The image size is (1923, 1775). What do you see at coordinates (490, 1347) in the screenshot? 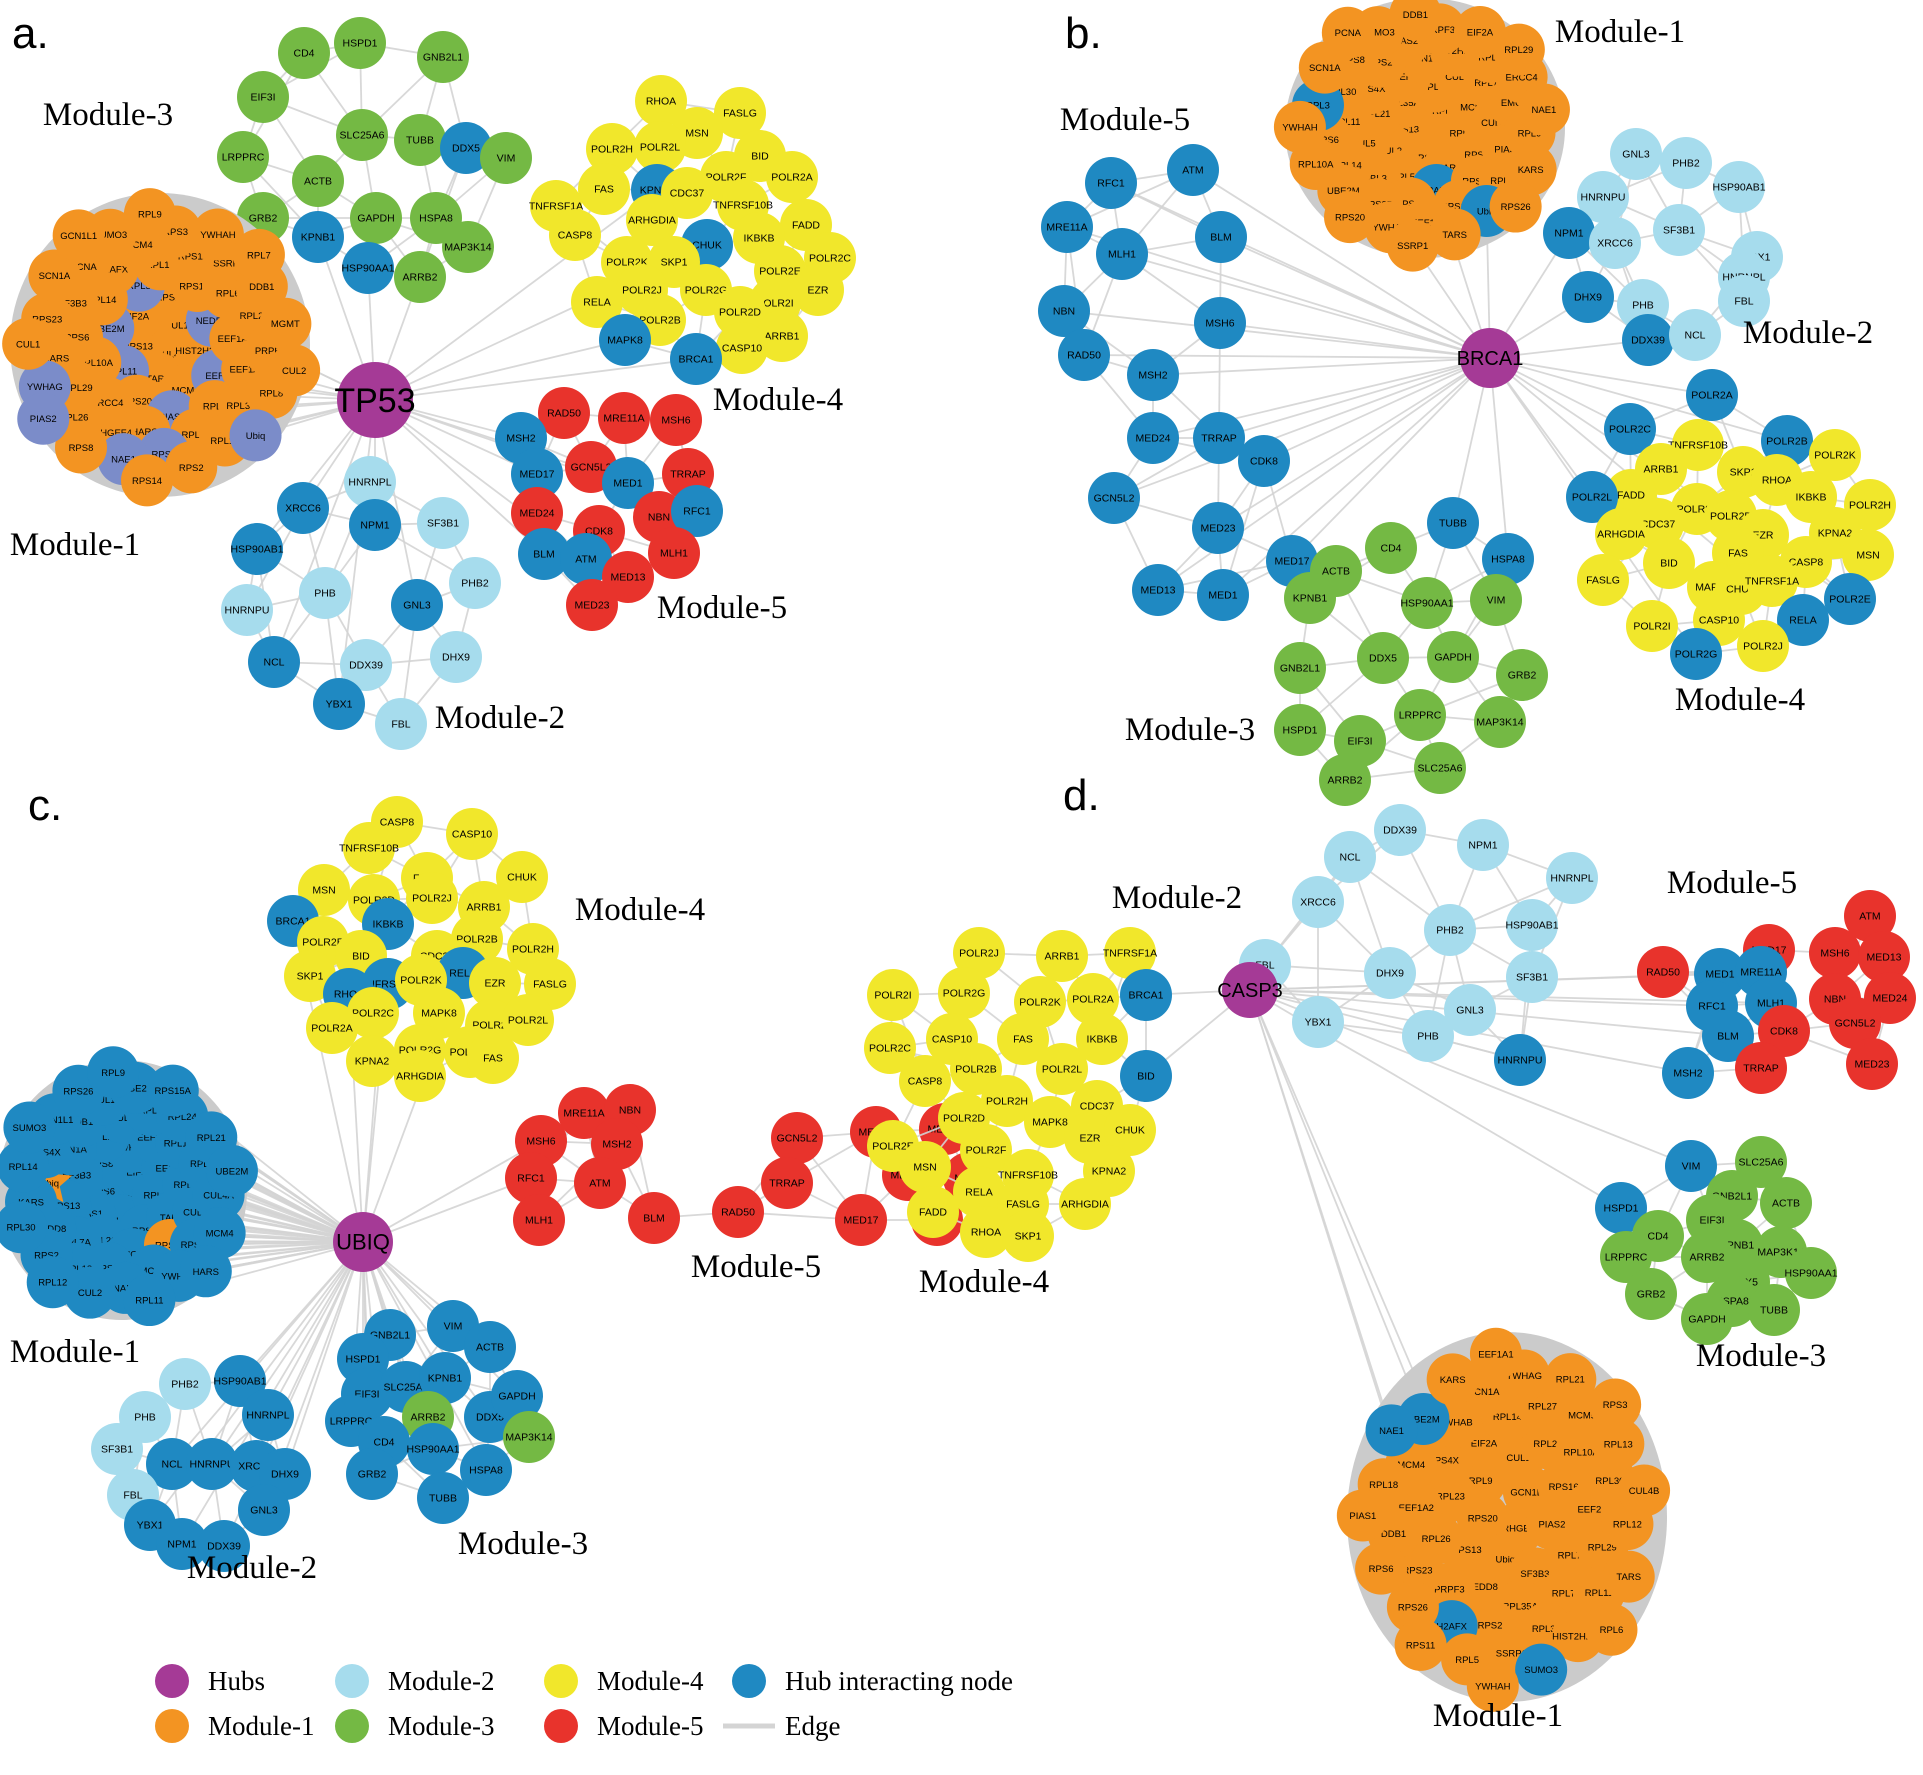
I see `node-ACTB: ACTB` at bounding box center [490, 1347].